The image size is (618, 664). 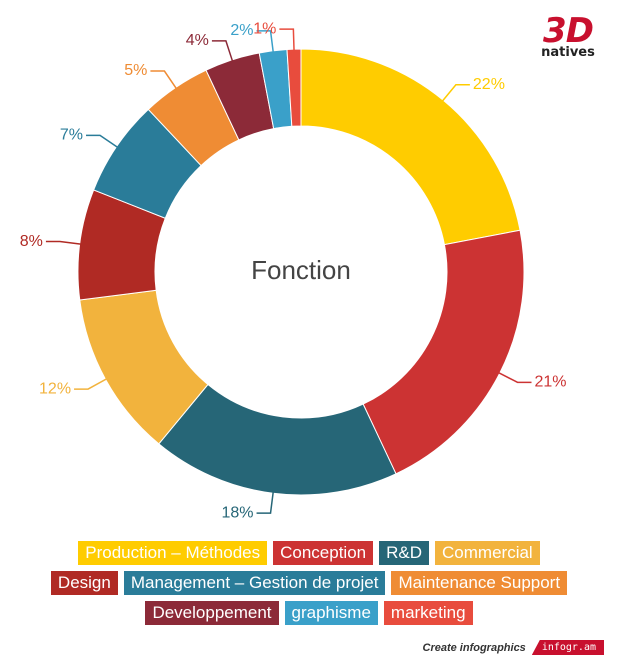 What do you see at coordinates (264, 28) in the screenshot?
I see `data-label-9: 1%` at bounding box center [264, 28].